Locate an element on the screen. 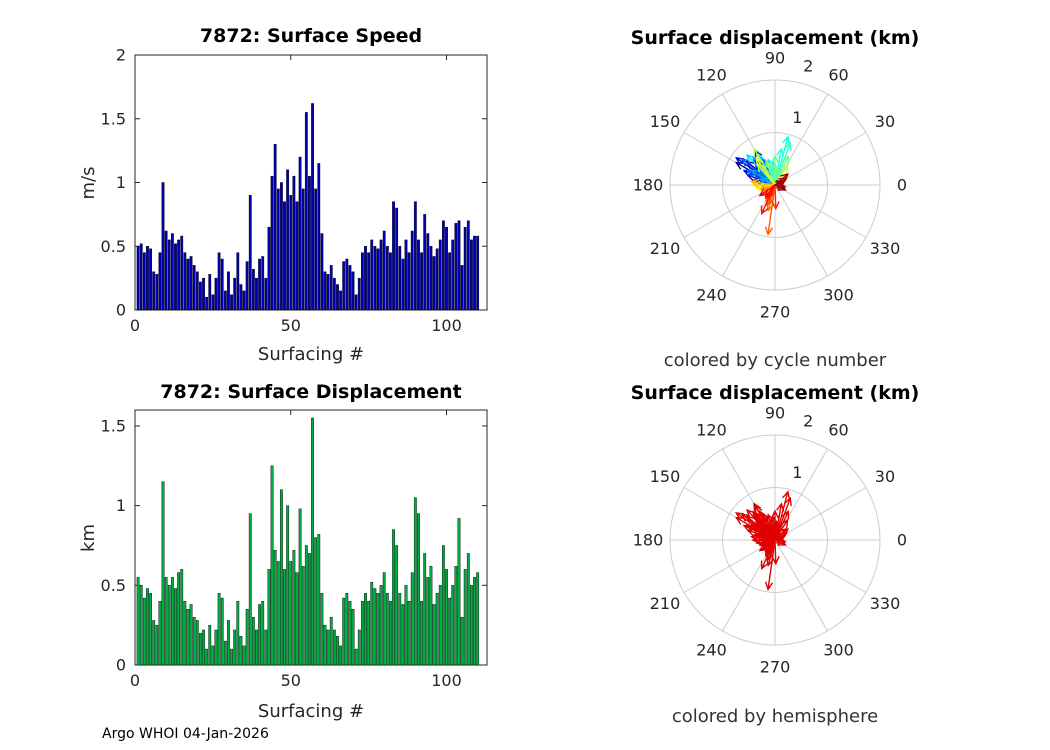  polar-grid is located at coordinates (775, 185).